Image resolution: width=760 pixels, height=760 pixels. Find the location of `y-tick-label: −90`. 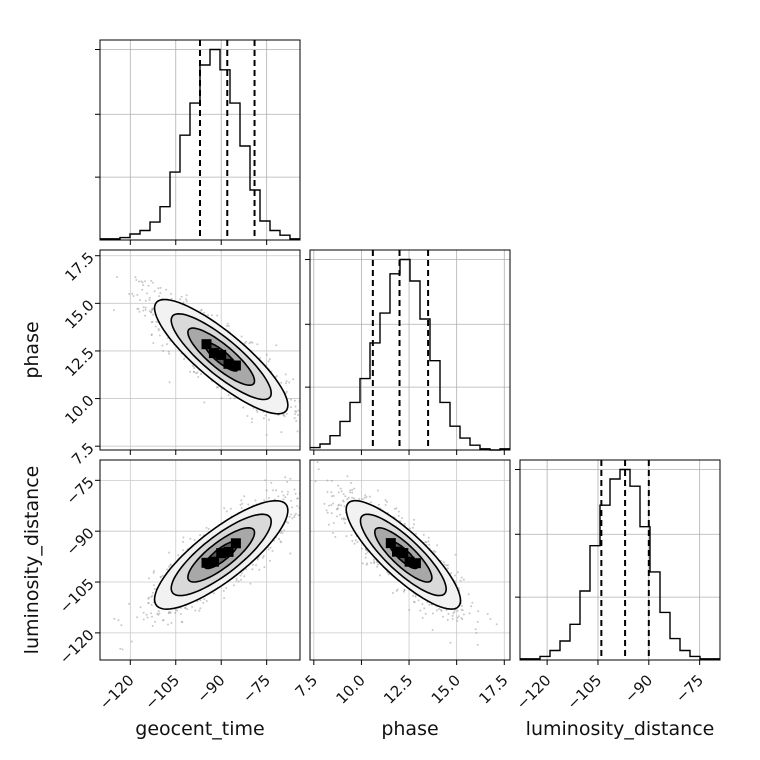

y-tick-label: −90 is located at coordinates (80, 541).